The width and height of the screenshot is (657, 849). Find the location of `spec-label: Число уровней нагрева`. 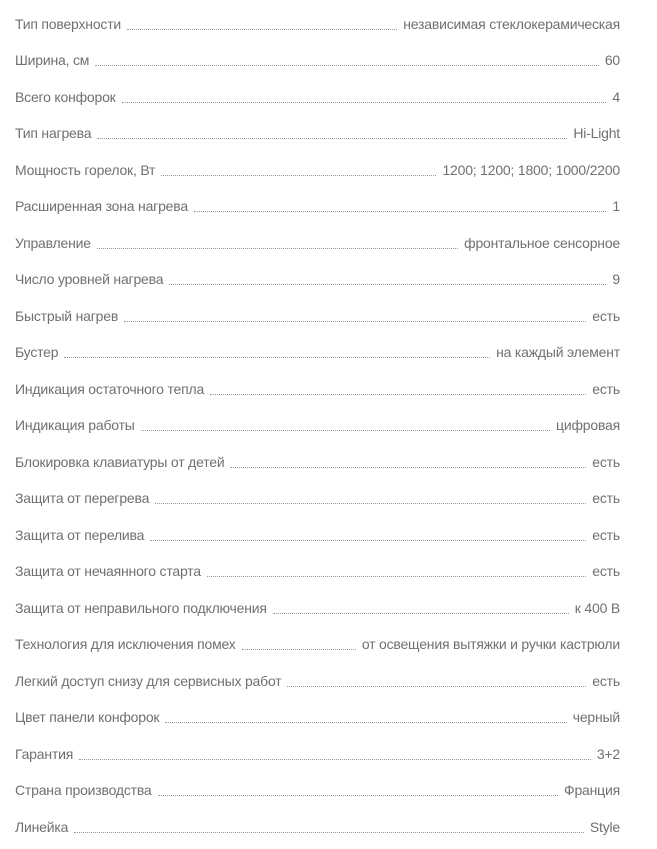

spec-label: Число уровней нагрева is located at coordinates (89, 279).